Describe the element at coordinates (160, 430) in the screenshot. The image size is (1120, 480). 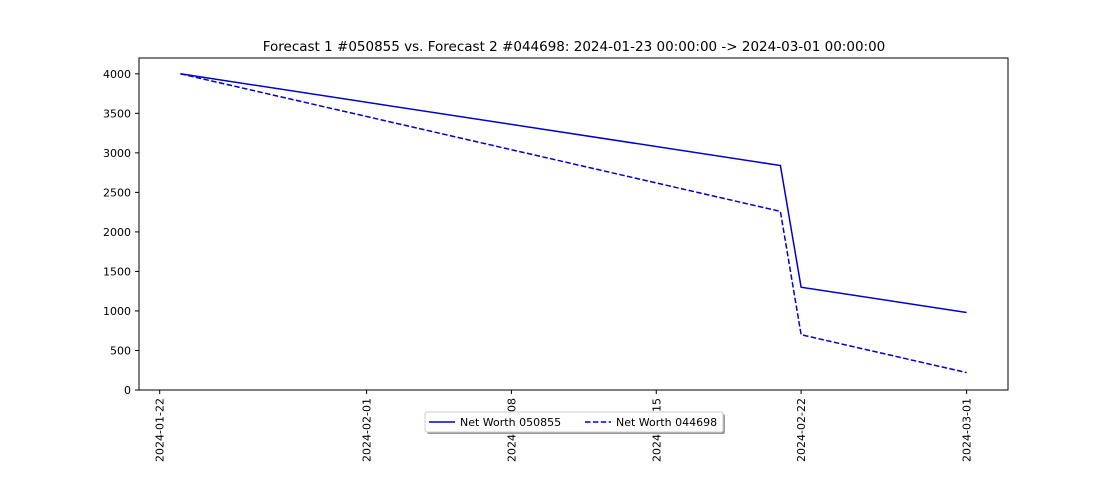
I see `x-tick-label: 2024-01-22` at that location.